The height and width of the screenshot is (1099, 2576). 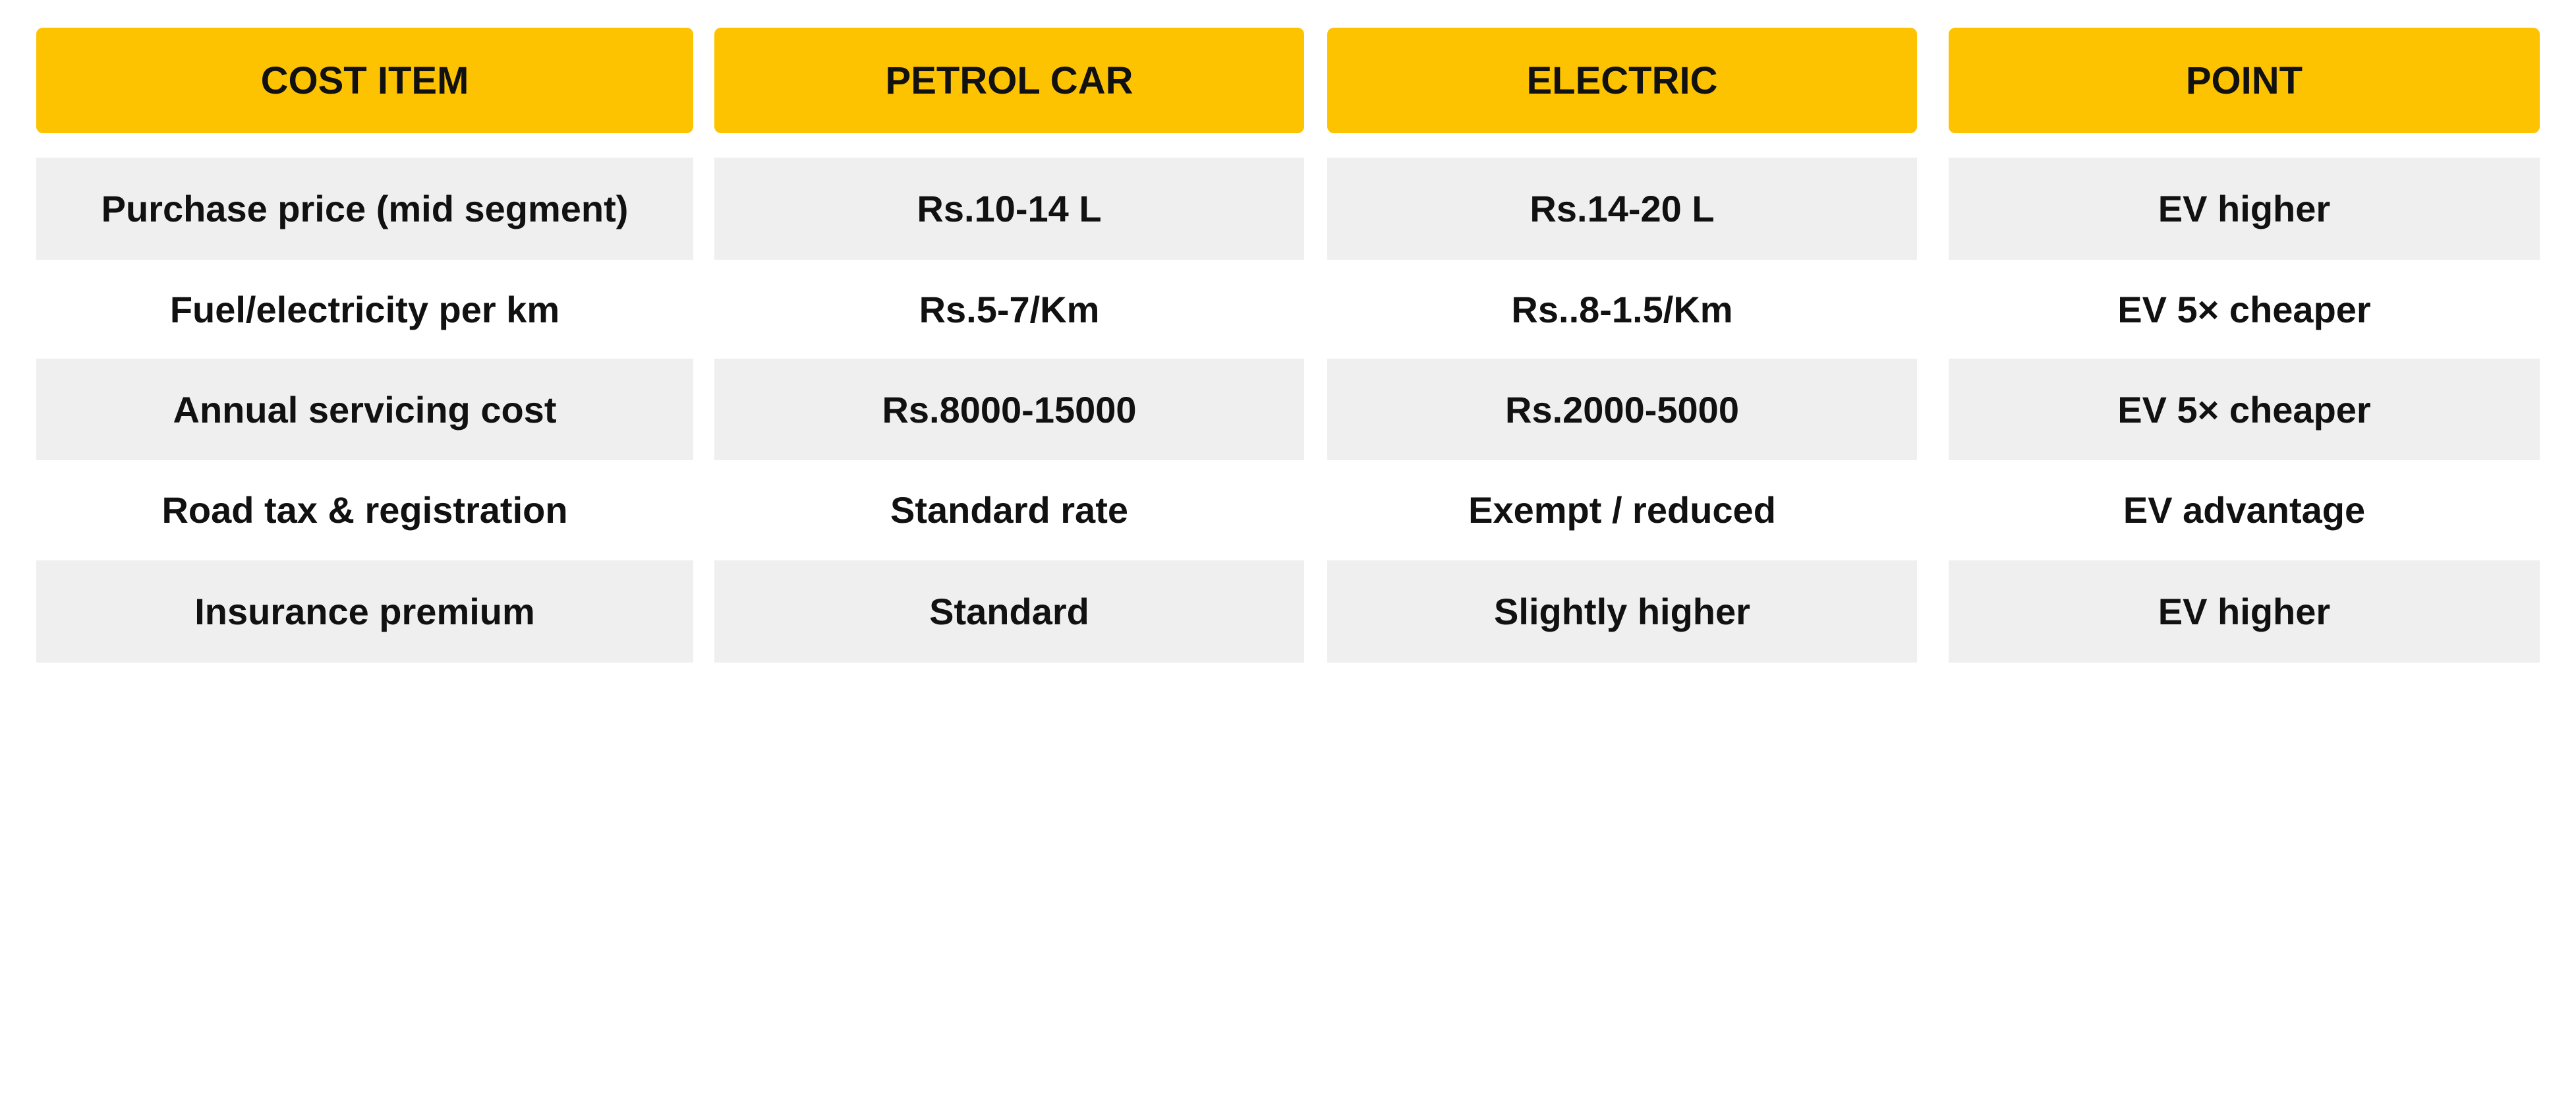 I want to click on table-cell: Standard, so click(x=1009, y=611).